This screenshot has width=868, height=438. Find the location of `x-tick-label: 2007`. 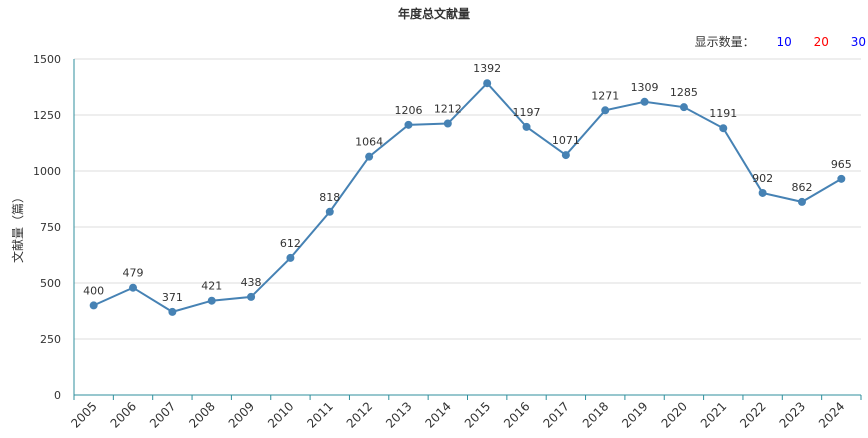

x-tick-label: 2007 is located at coordinates (162, 414).